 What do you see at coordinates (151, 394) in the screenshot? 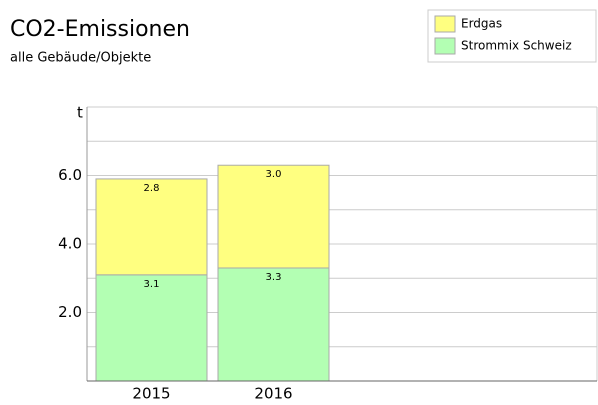
I see `x-tick-label: 2015` at bounding box center [151, 394].